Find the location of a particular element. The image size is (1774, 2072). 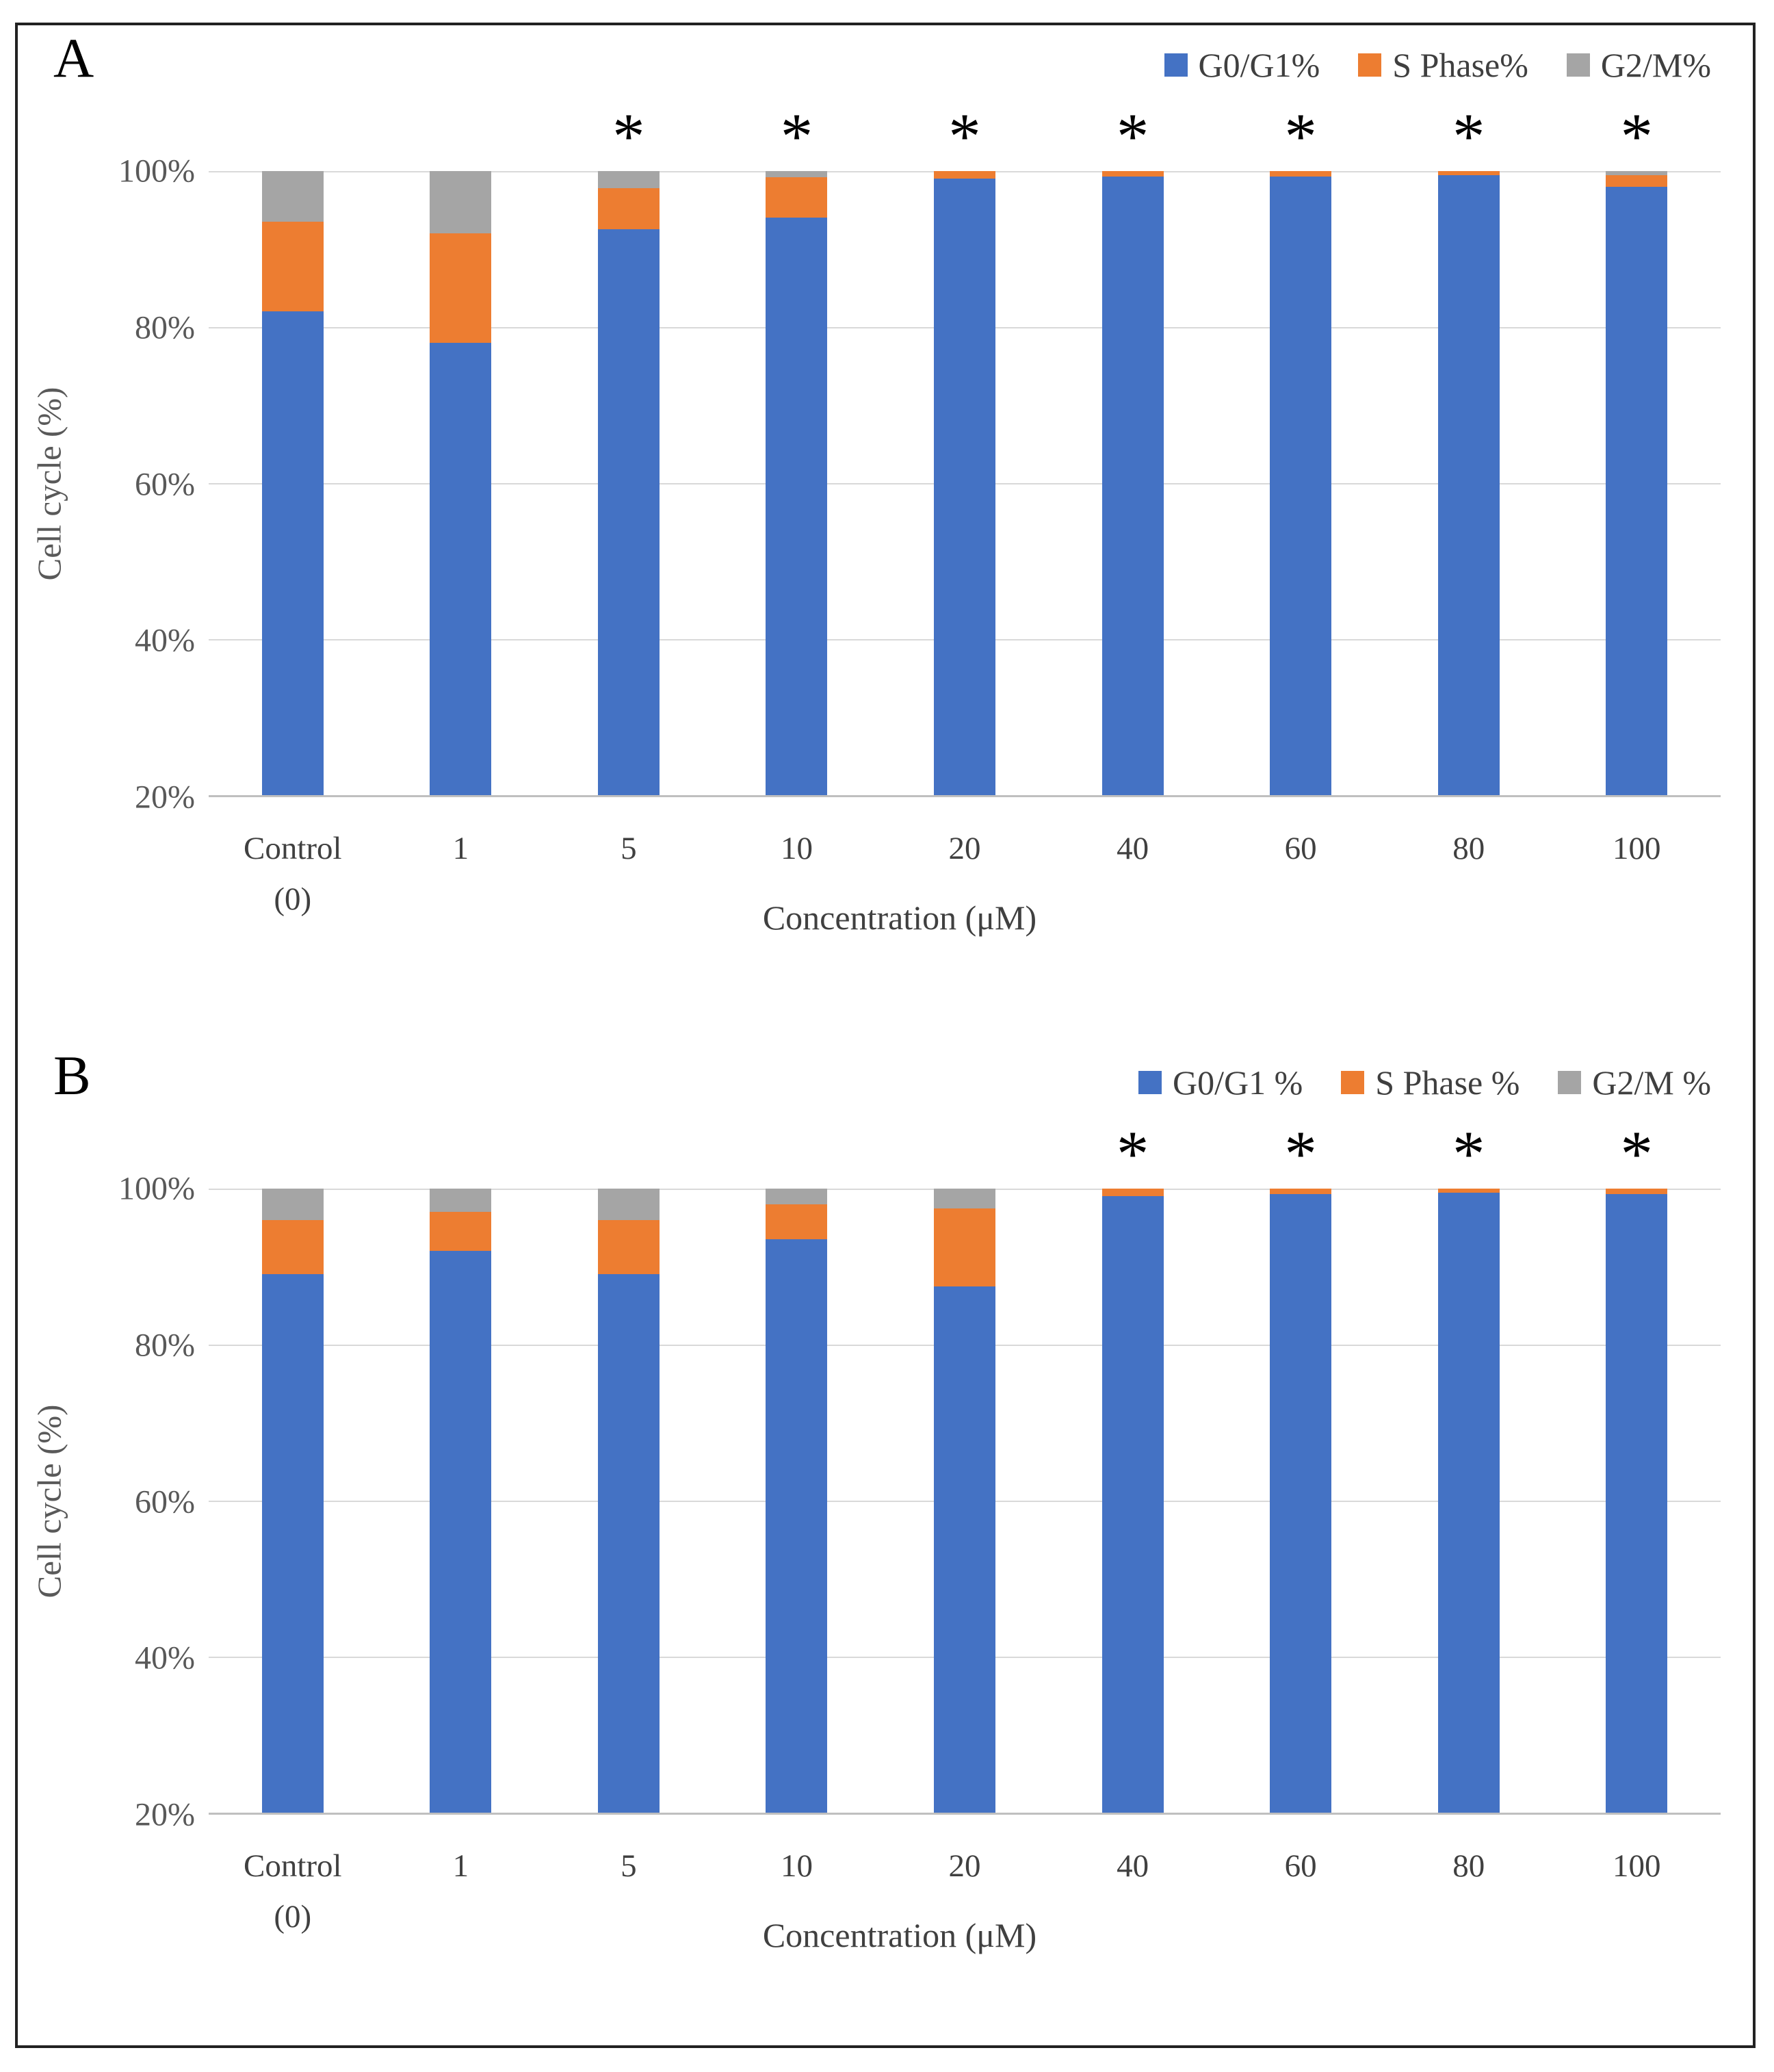

legend-item-g2m: G2/M % is located at coordinates (1634, 1082).